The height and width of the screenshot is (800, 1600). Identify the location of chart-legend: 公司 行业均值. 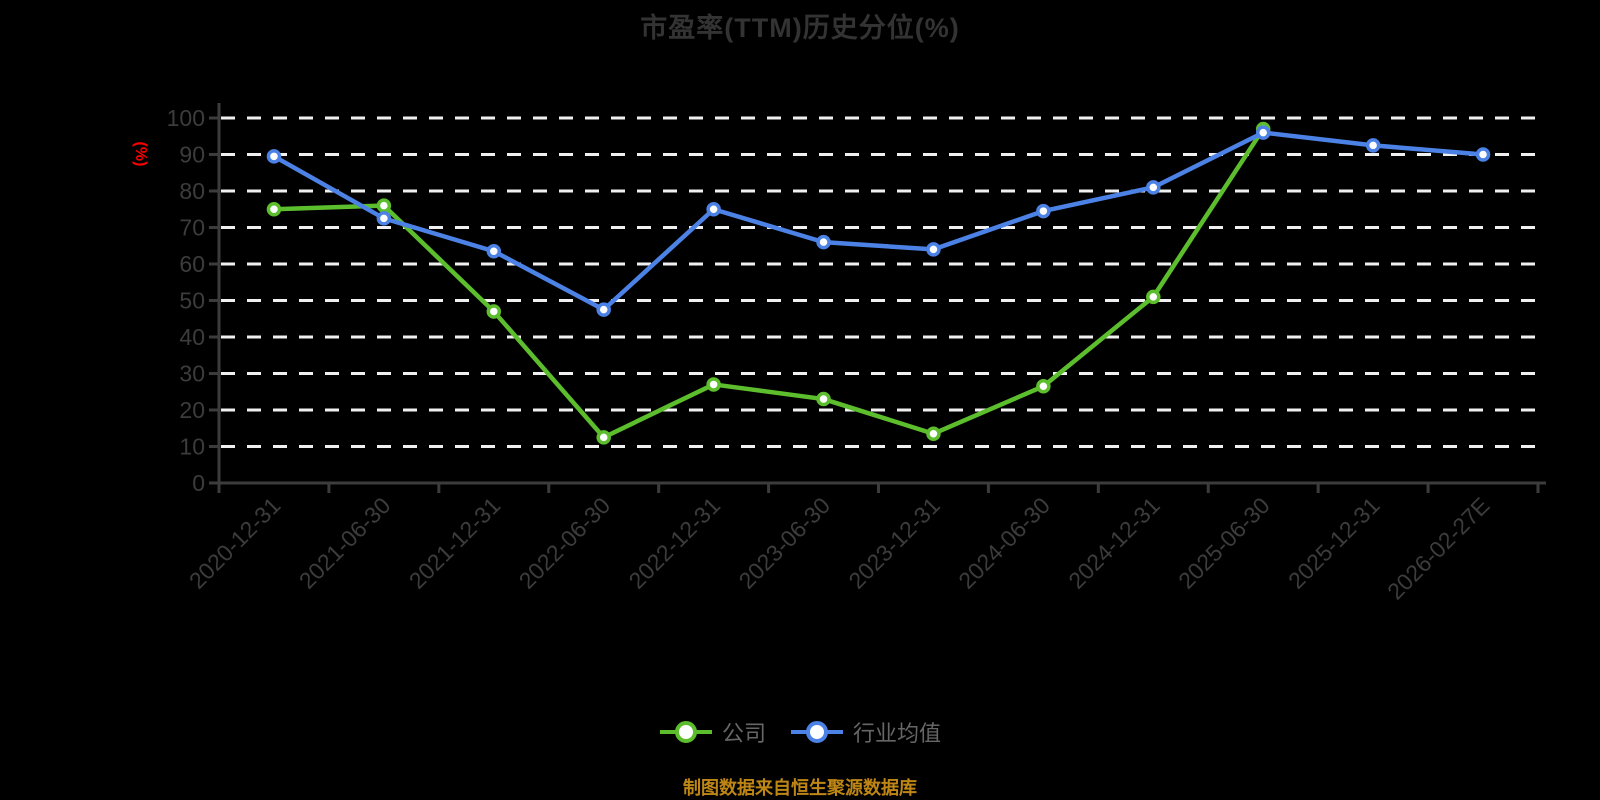
(800, 732).